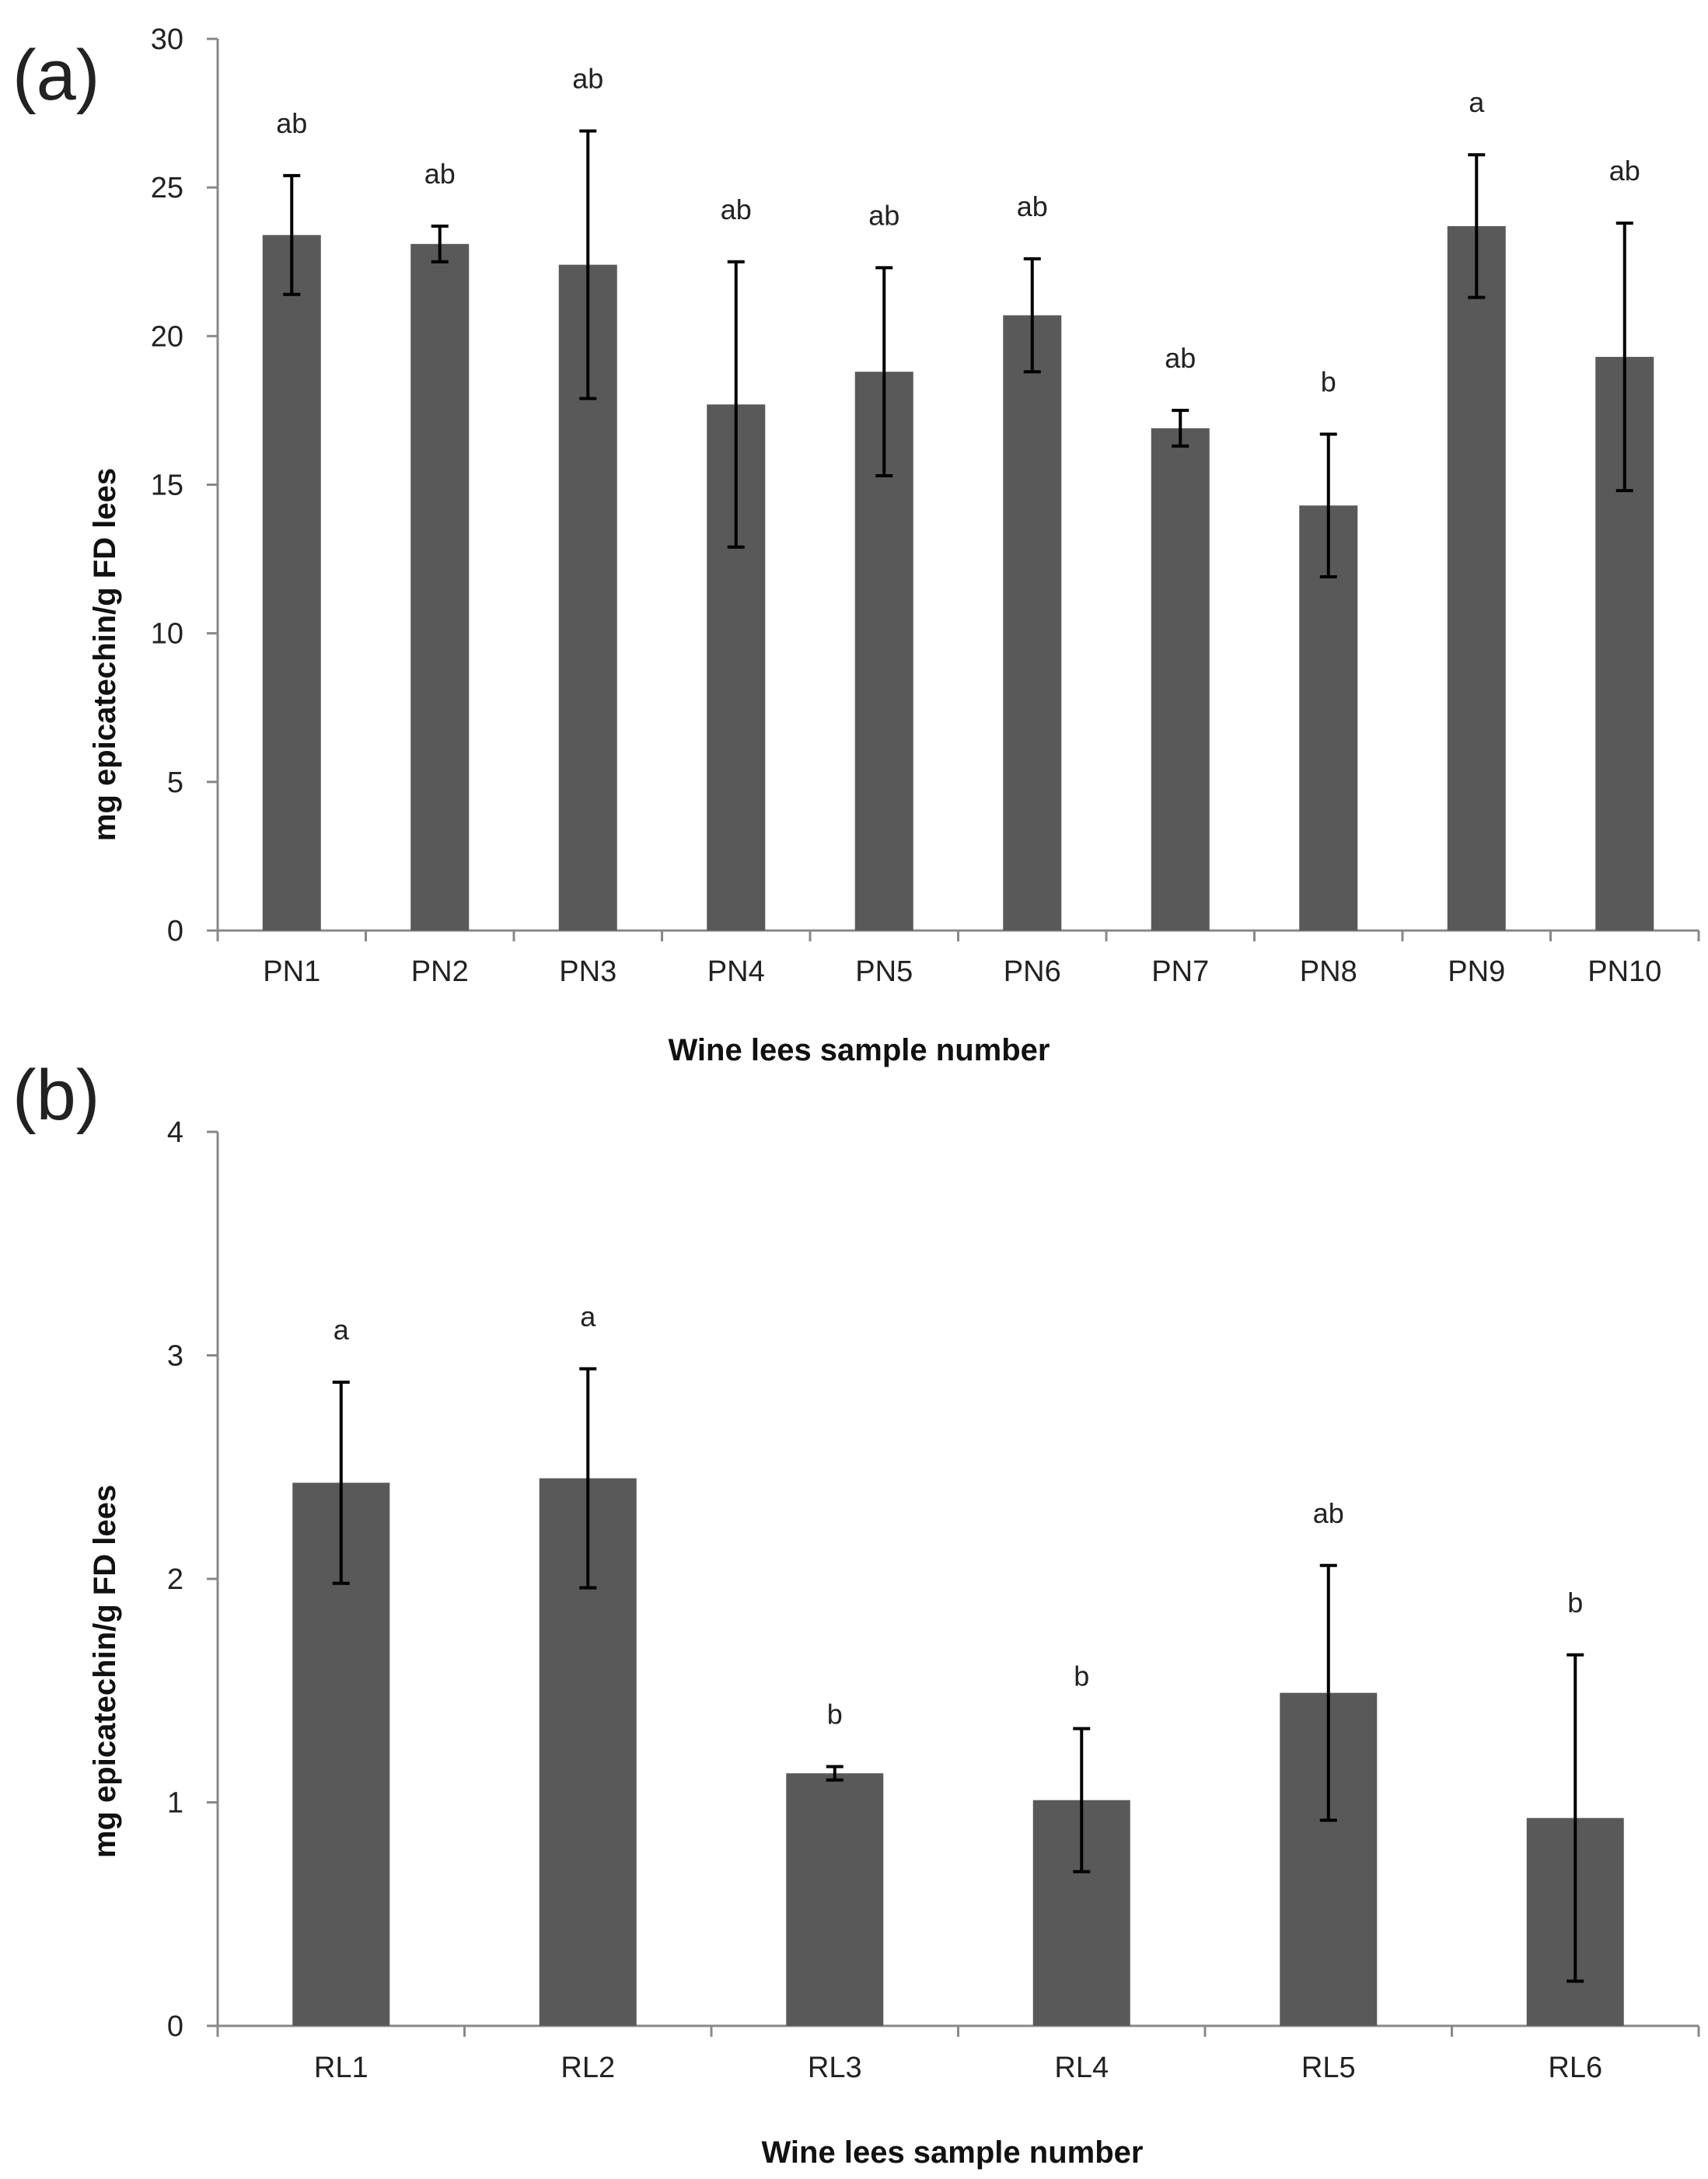  Describe the element at coordinates (440, 587) in the screenshot. I see `bar-PN2` at that location.